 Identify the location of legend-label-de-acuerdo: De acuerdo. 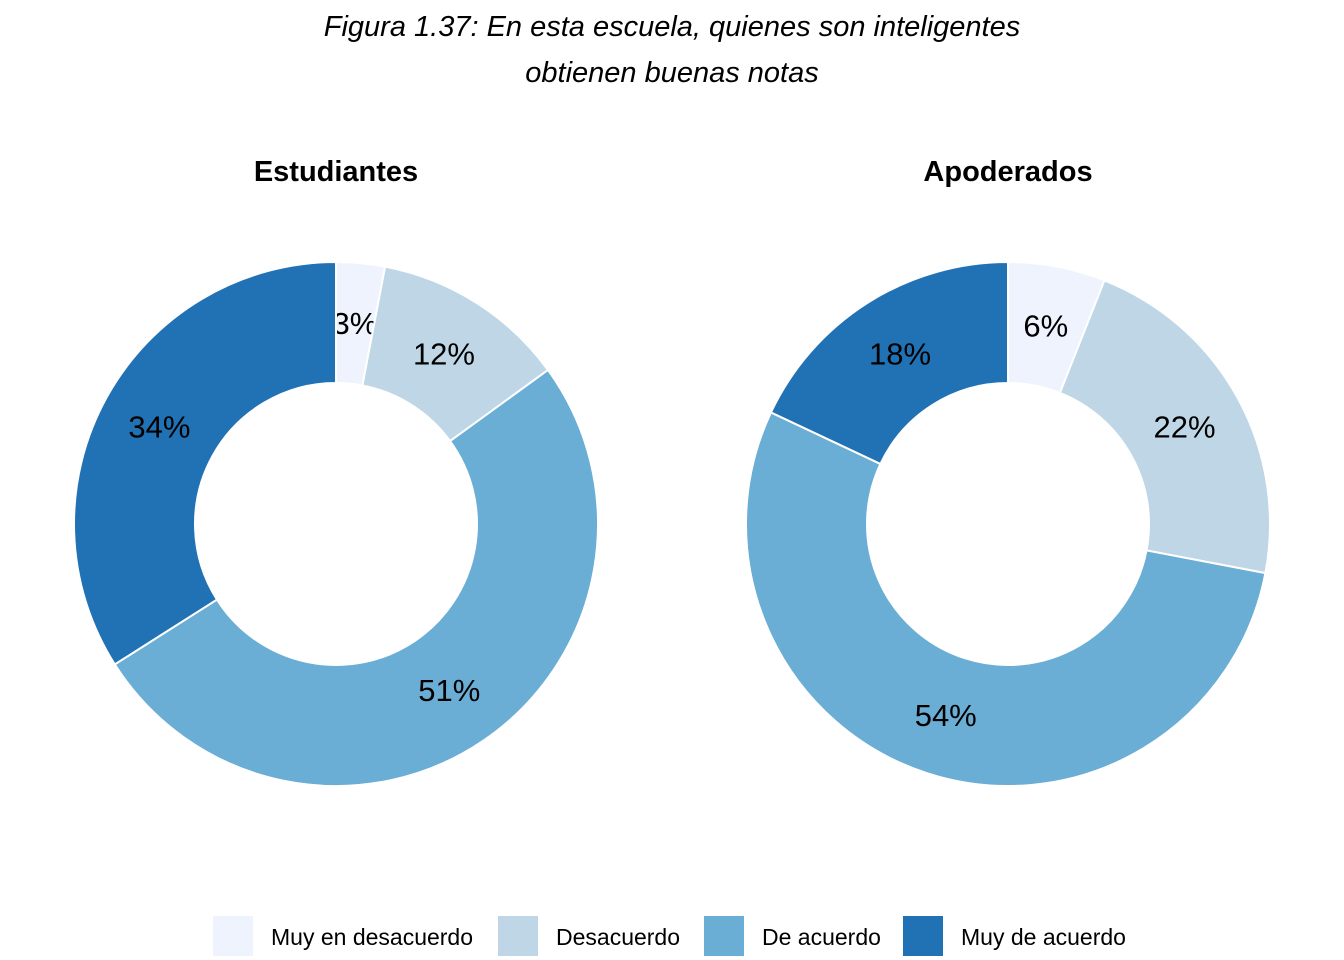
(821, 937).